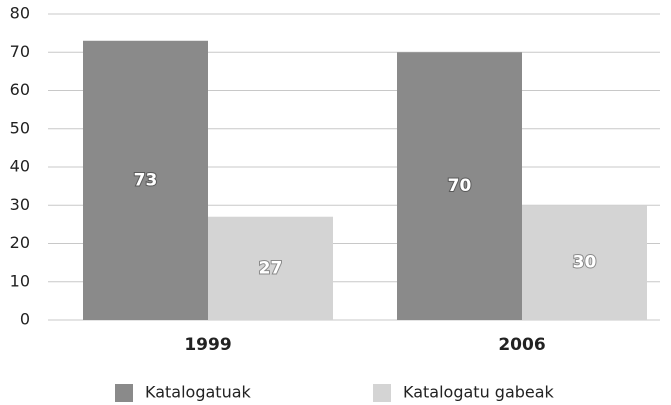  What do you see at coordinates (25, 319) in the screenshot?
I see `y-tick-label: 0` at bounding box center [25, 319].